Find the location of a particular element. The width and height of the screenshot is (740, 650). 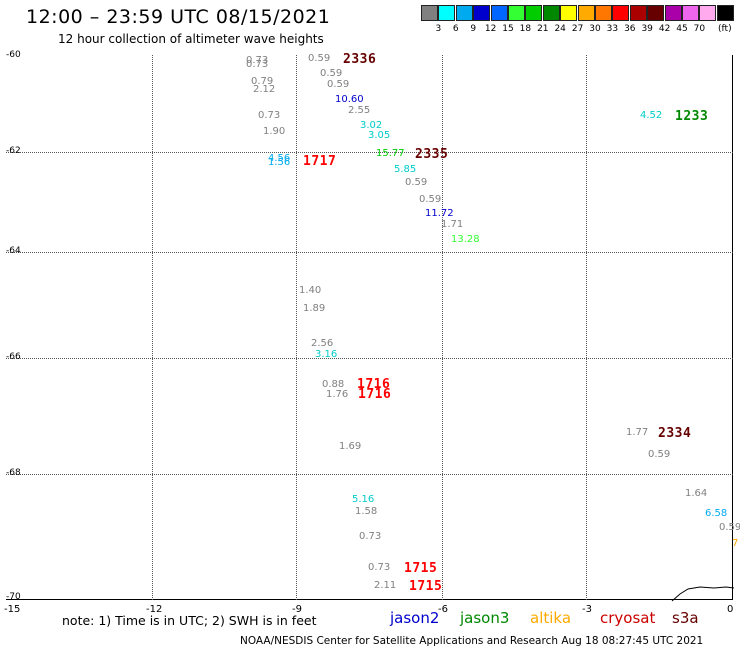

longitude-label: 0 is located at coordinates (730, 609).